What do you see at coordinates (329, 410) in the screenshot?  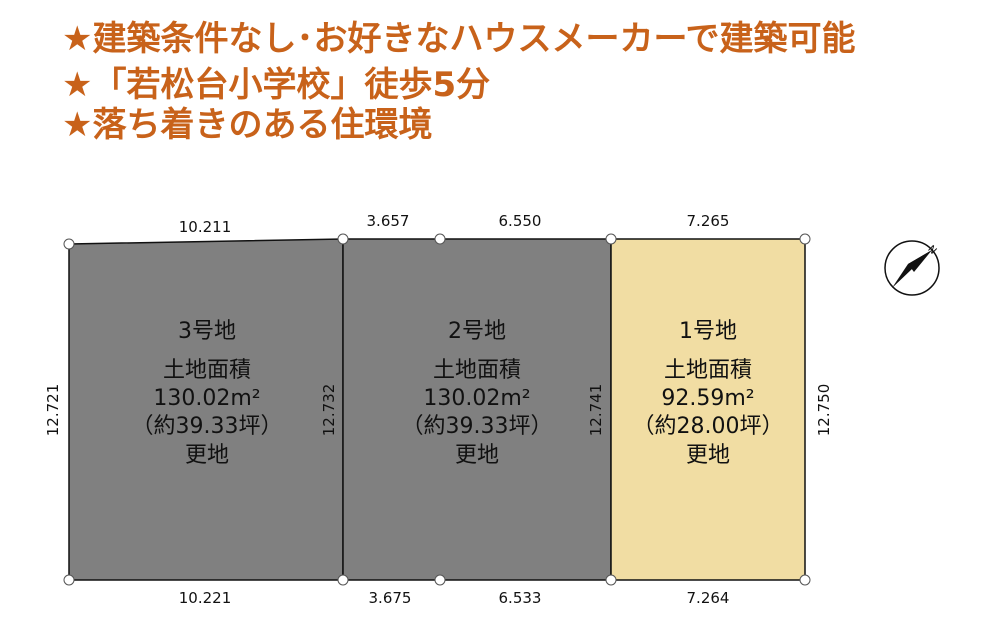 I see `dimension-side: 12.732` at bounding box center [329, 410].